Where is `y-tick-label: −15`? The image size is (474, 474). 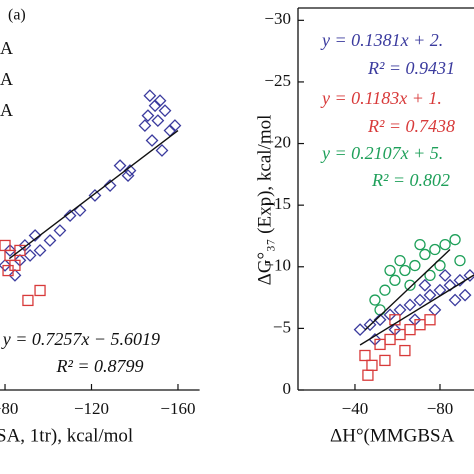 y-tick-label: −15 is located at coordinates (277, 203).